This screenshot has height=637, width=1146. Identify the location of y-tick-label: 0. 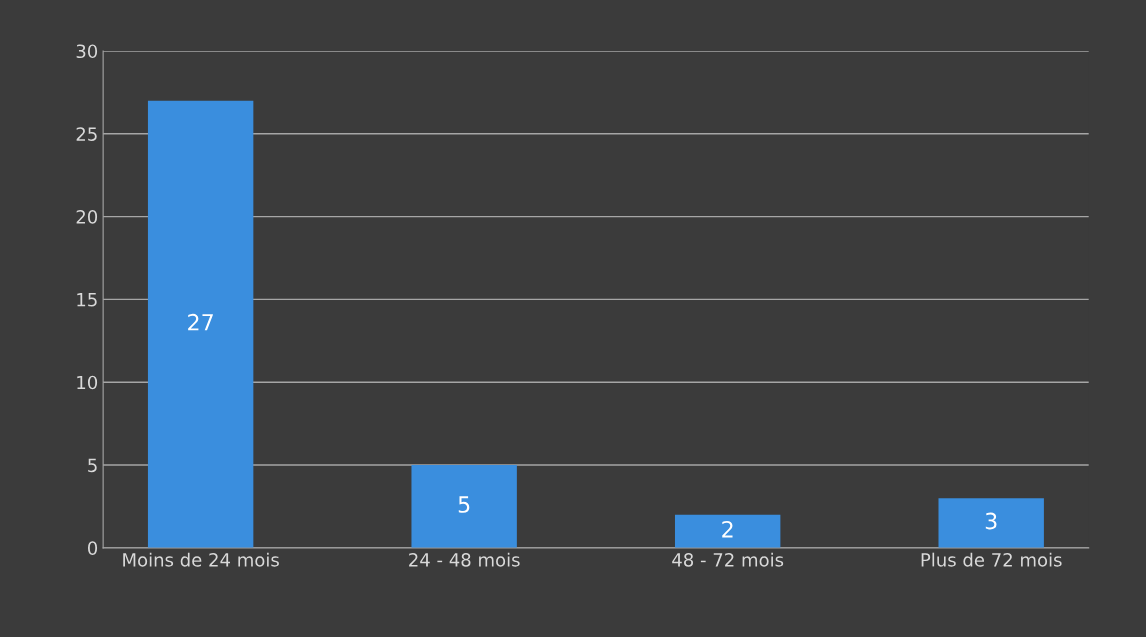
(92, 548).